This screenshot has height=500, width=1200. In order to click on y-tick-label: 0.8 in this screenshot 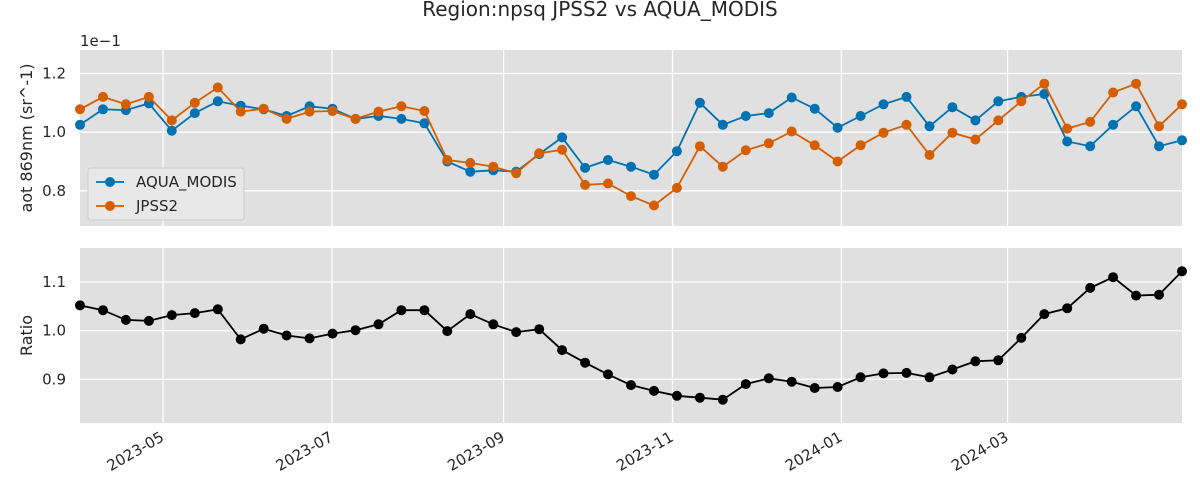, I will do `click(54, 191)`.